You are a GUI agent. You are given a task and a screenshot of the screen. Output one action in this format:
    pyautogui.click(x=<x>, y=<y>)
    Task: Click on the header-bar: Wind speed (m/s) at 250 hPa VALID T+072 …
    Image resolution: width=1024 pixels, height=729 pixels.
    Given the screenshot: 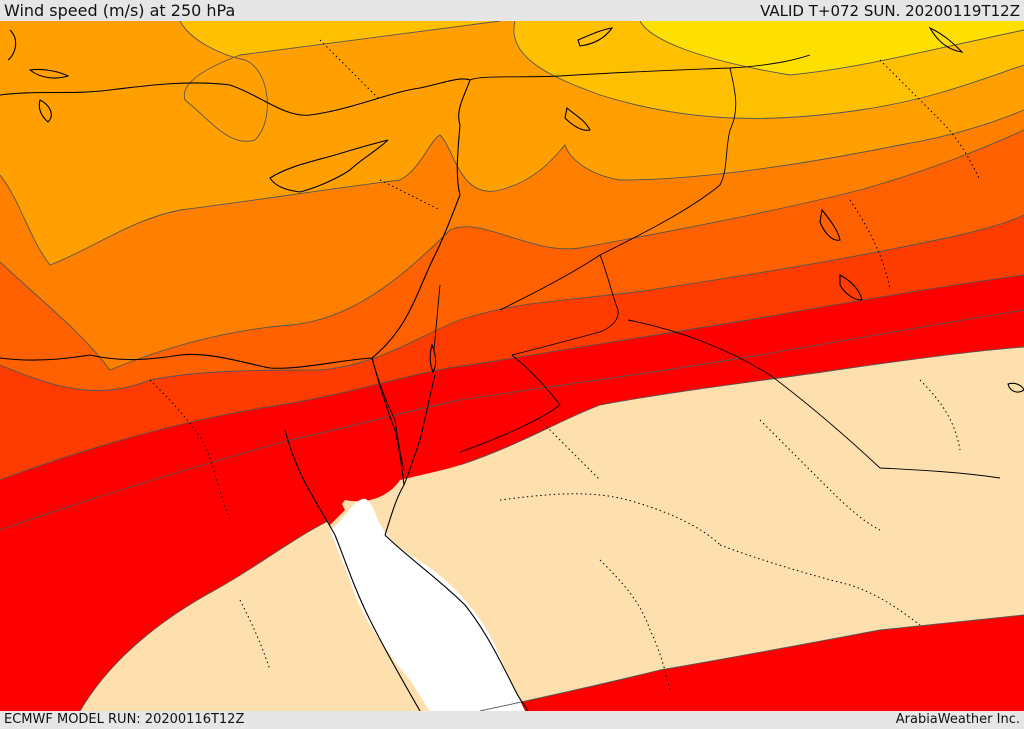 What is the action you would take?
    pyautogui.click(x=512, y=10)
    